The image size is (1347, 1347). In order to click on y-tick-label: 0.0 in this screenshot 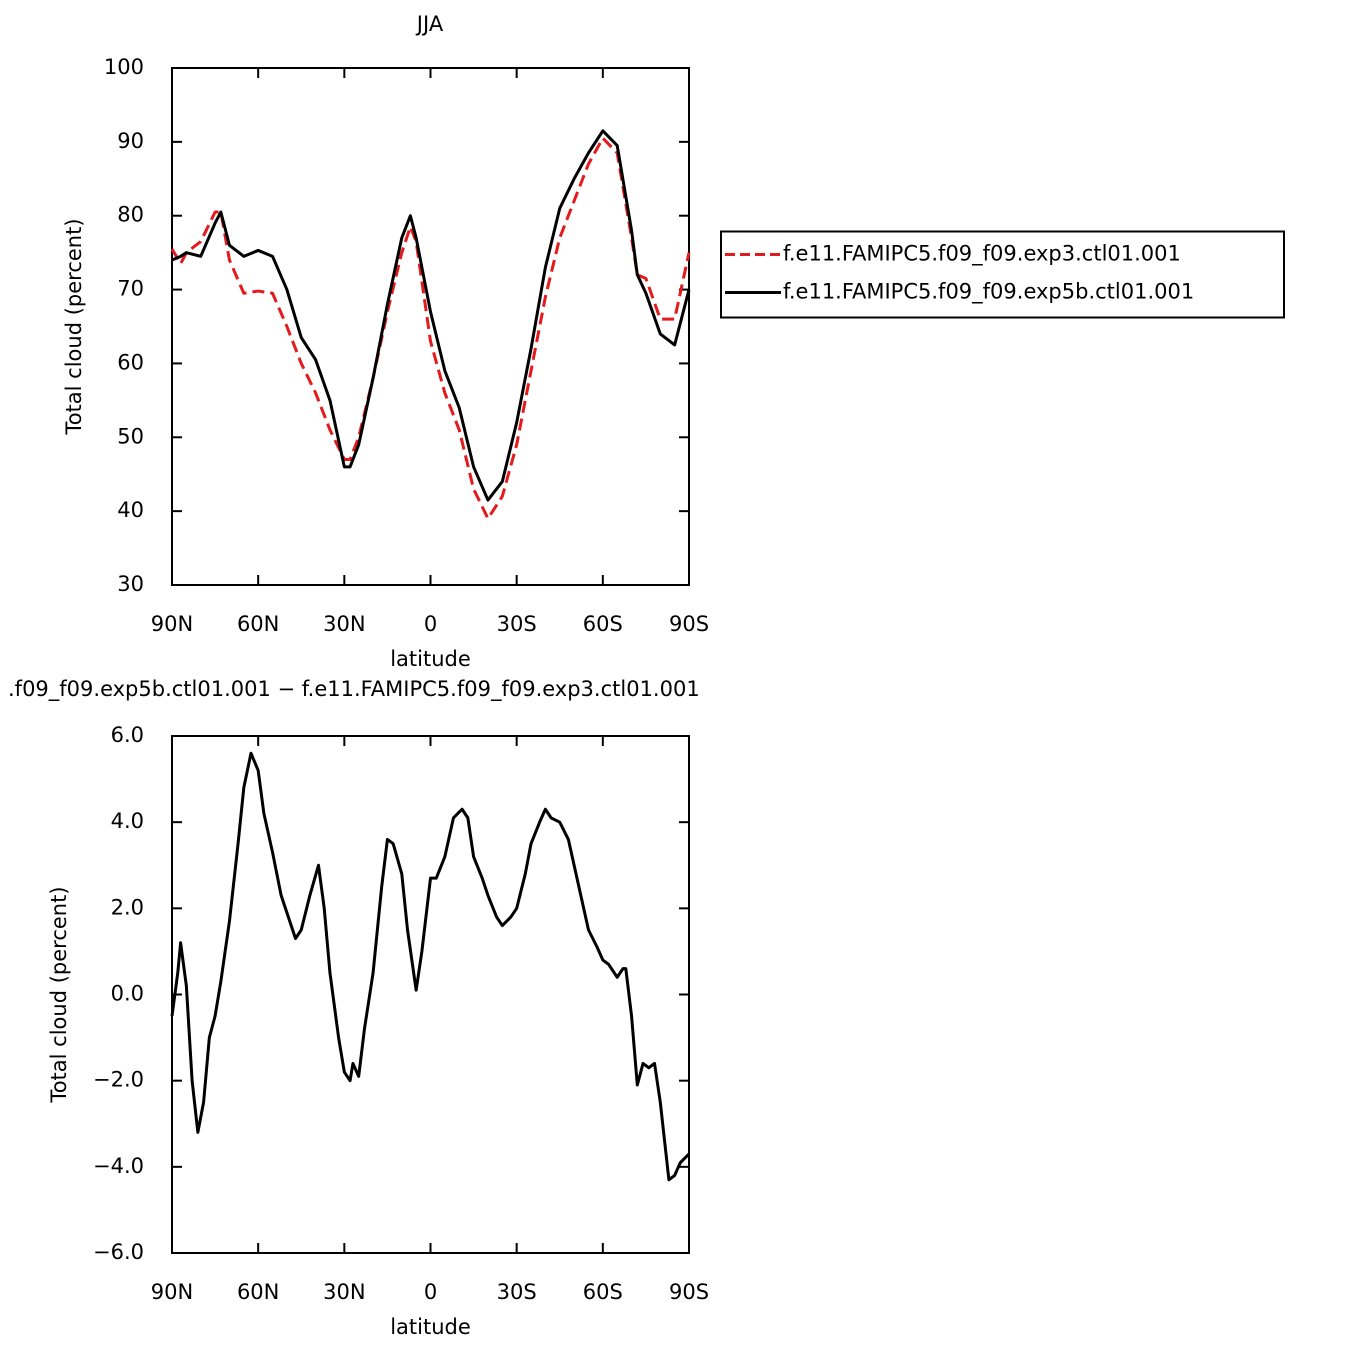, I will do `click(127, 994)`.